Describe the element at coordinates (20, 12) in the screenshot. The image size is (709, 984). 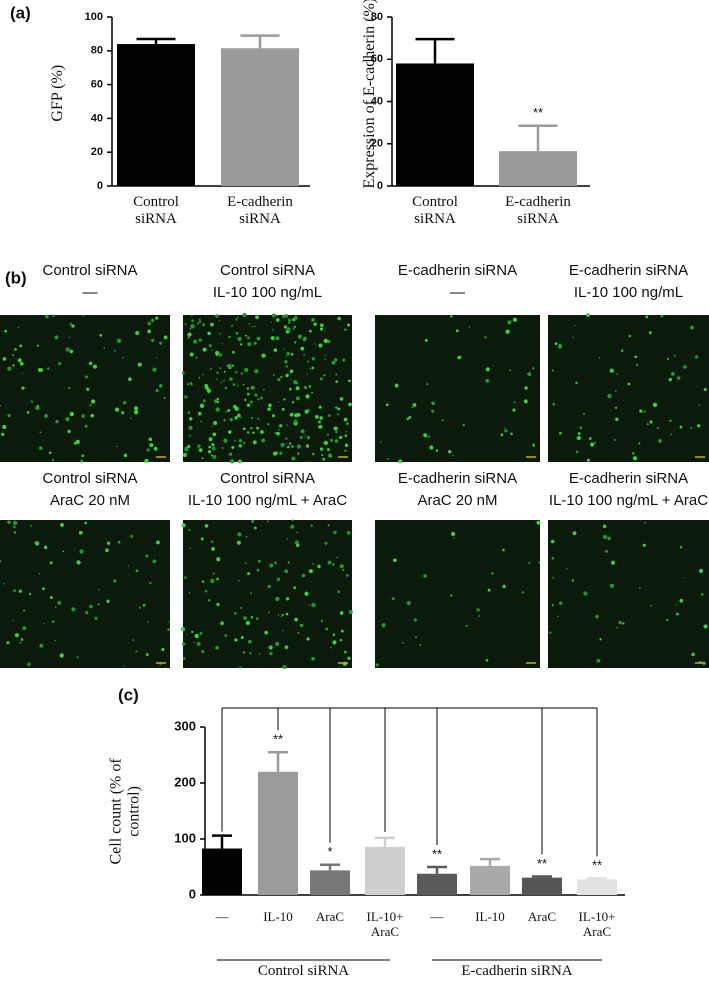
I see `panel-label: (a)` at that location.